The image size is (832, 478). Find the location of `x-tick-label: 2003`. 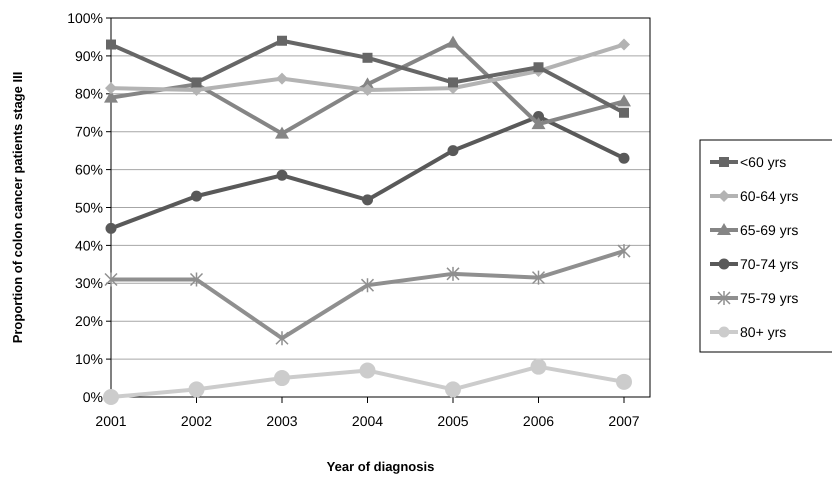

x-tick-label: 2003 is located at coordinates (282, 421).